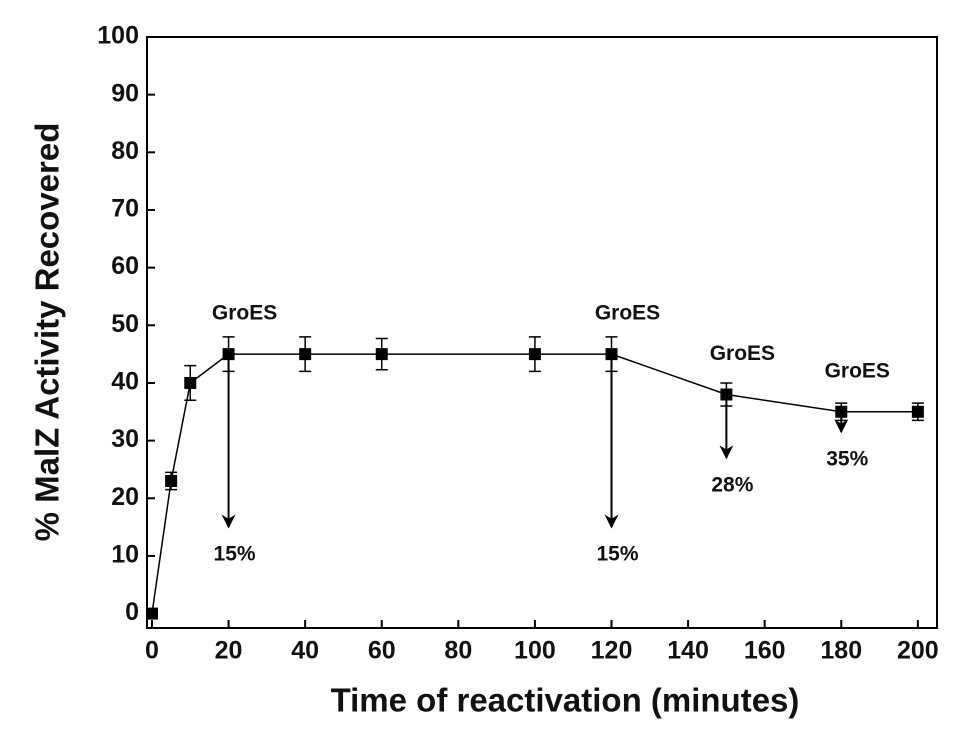 Image resolution: width=953 pixels, height=729 pixels. Describe the element at coordinates (612, 651) in the screenshot. I see `x-tick-label: 120` at that location.